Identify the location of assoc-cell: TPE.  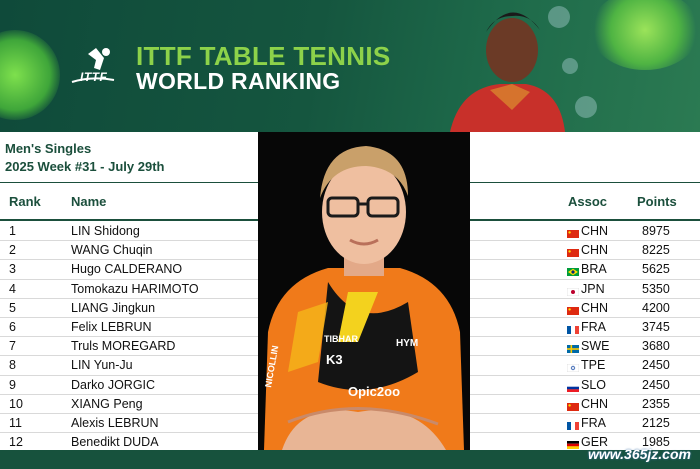
(593, 365).